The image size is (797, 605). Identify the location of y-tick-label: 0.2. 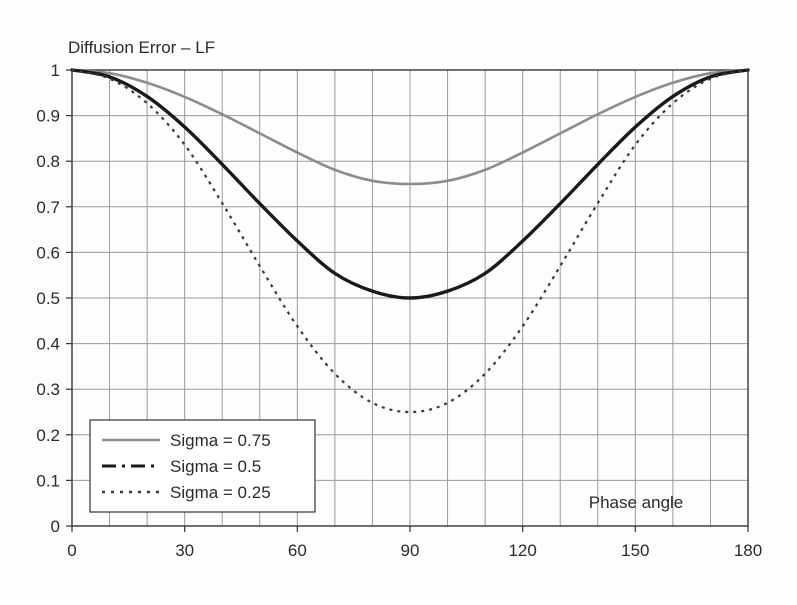
(48, 435).